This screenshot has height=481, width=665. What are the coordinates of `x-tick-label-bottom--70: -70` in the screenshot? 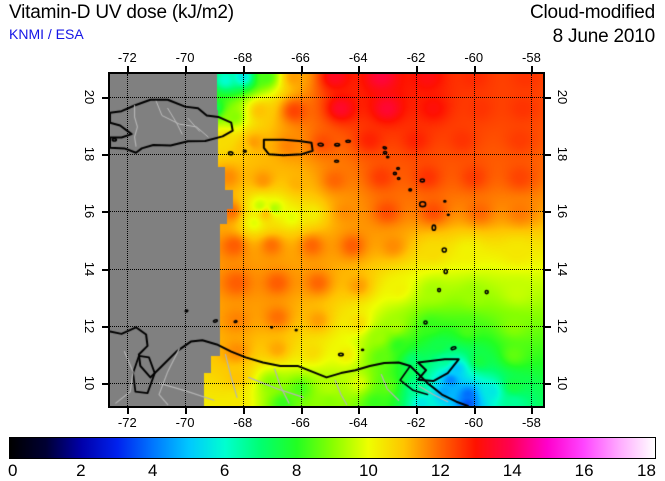 It's located at (185, 422).